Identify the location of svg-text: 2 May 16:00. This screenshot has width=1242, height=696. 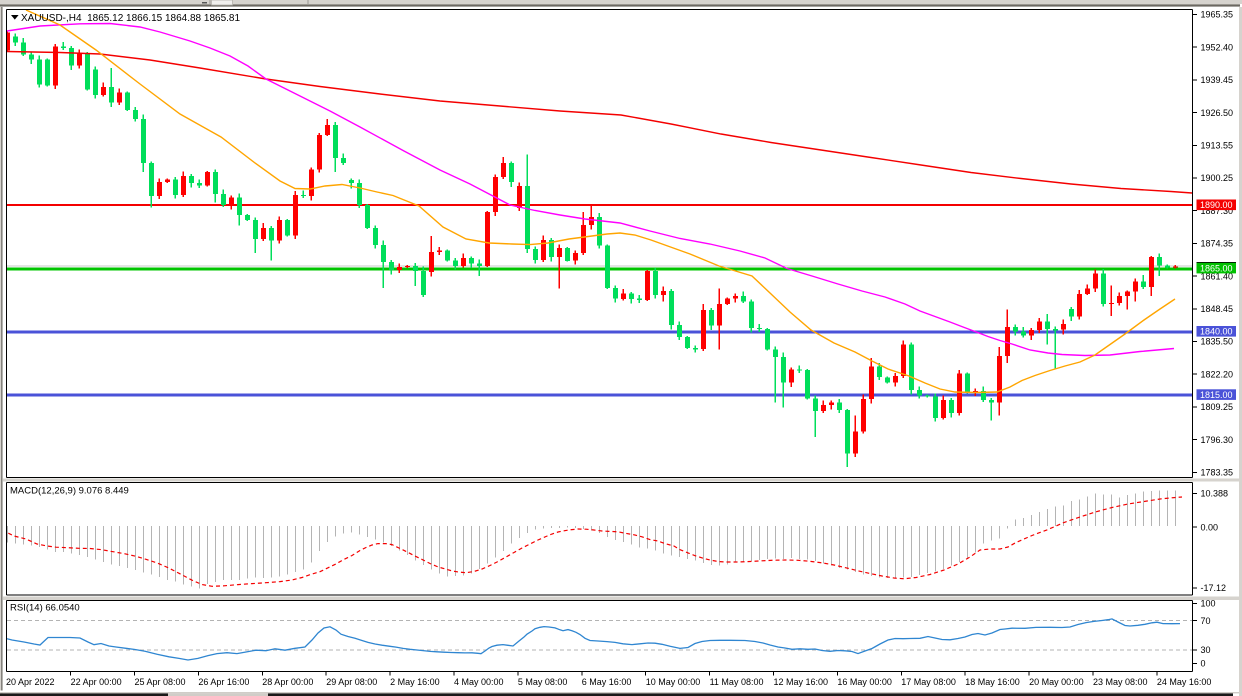
(415, 682).